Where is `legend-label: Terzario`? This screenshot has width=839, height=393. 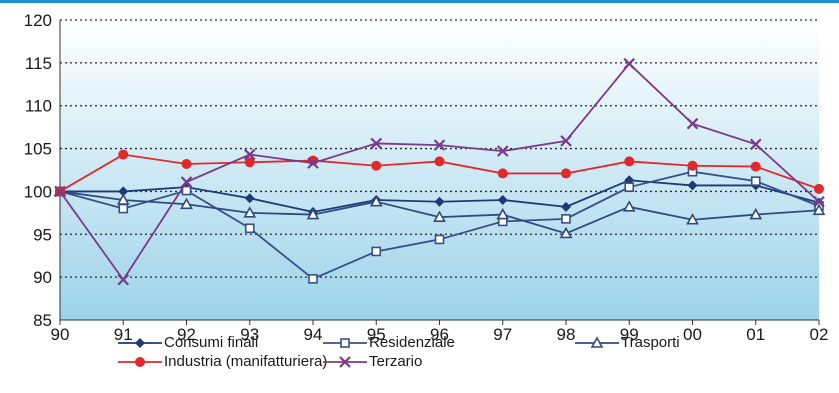
legend-label: Terzario is located at coordinates (395, 361).